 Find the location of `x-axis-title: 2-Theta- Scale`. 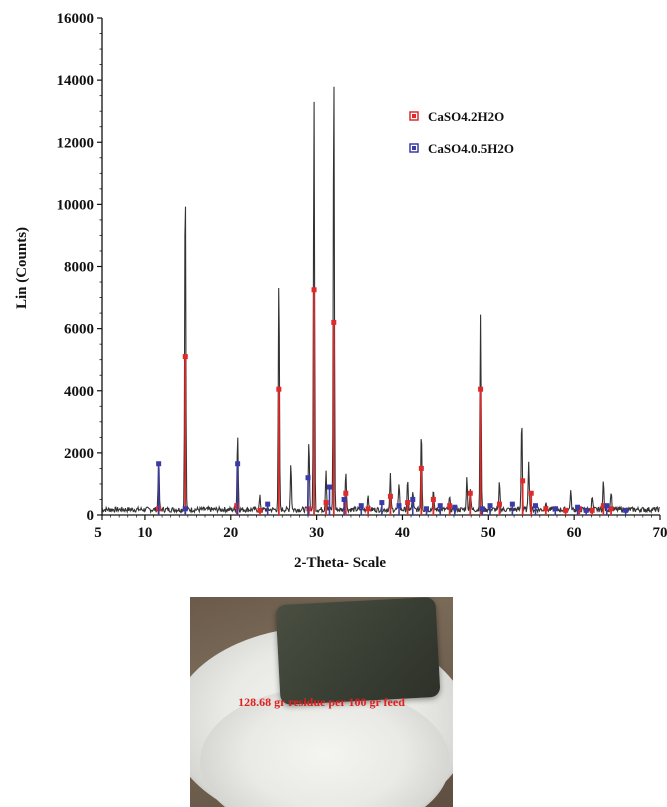

x-axis-title: 2-Theta- Scale is located at coordinates (340, 563).